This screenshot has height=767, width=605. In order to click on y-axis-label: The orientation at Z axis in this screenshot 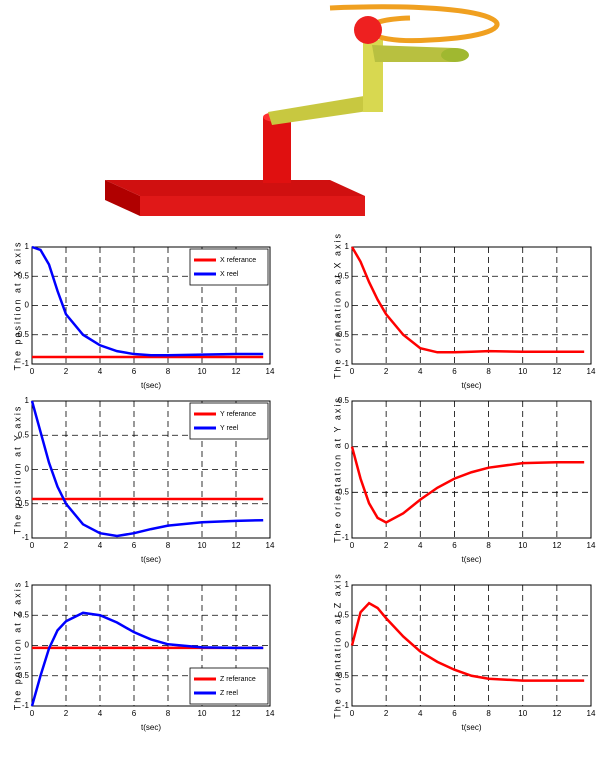, I will do `click(337, 645)`.